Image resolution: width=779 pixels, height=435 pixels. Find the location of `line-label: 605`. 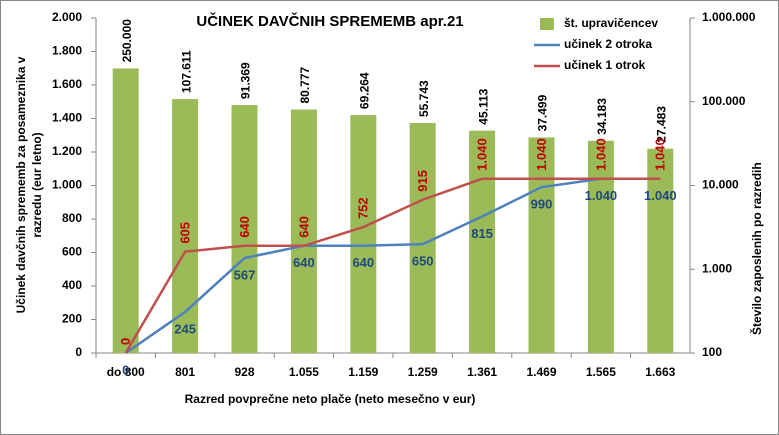

line-label: 605 is located at coordinates (185, 233).